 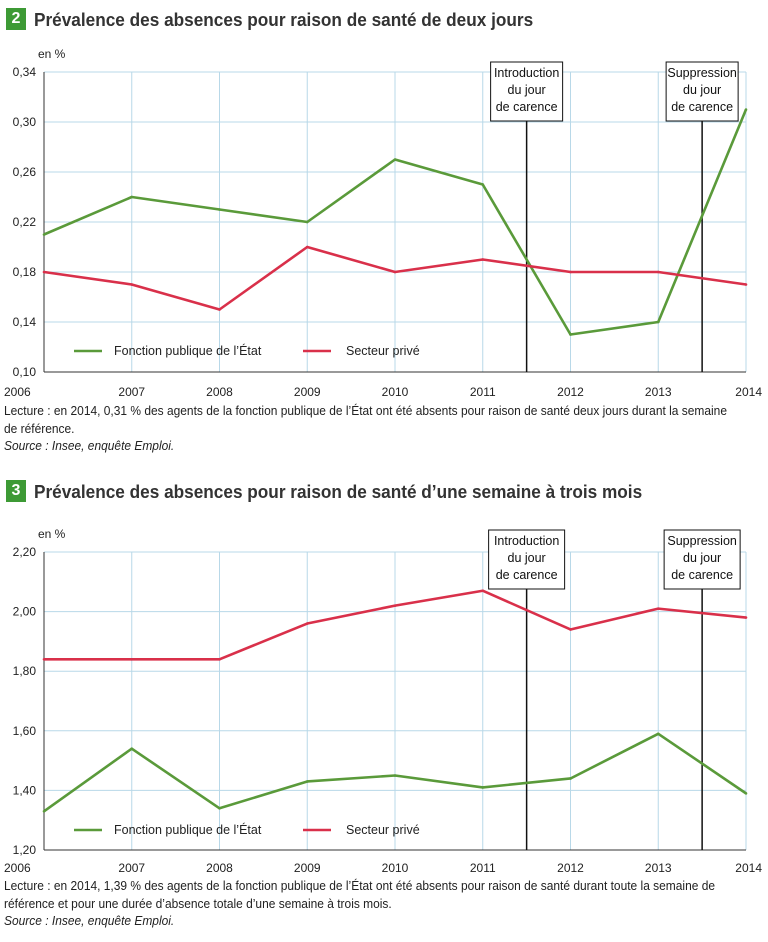 What do you see at coordinates (25, 612) in the screenshot?
I see `y-tick-label: 2,00` at bounding box center [25, 612].